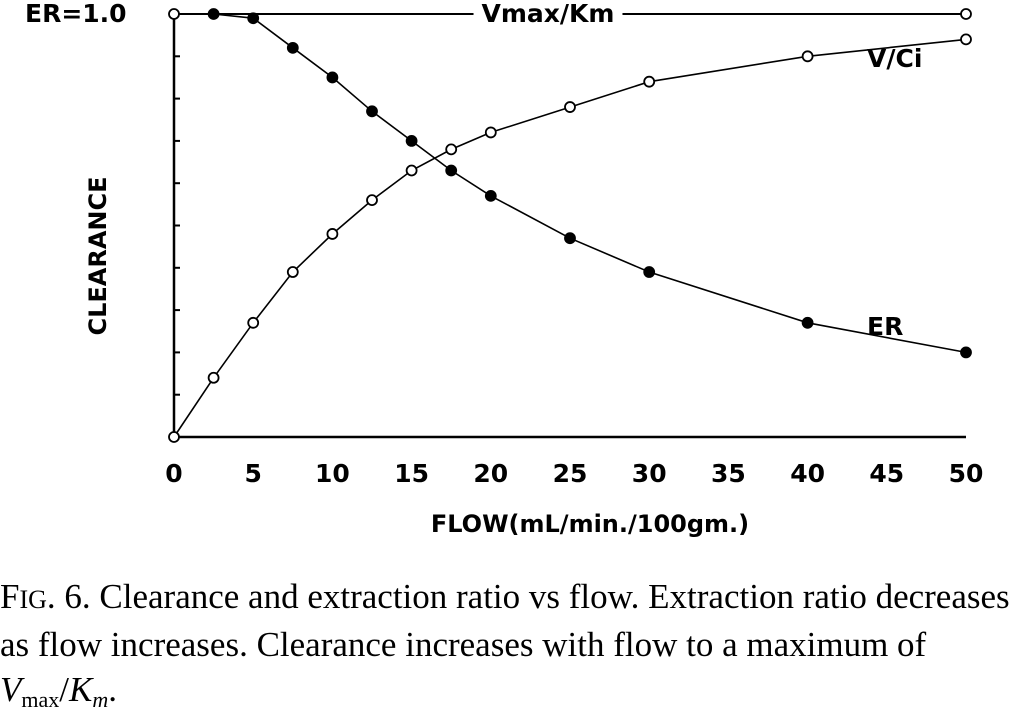  What do you see at coordinates (81, 689) in the screenshot?
I see `caption-k: K` at bounding box center [81, 689].